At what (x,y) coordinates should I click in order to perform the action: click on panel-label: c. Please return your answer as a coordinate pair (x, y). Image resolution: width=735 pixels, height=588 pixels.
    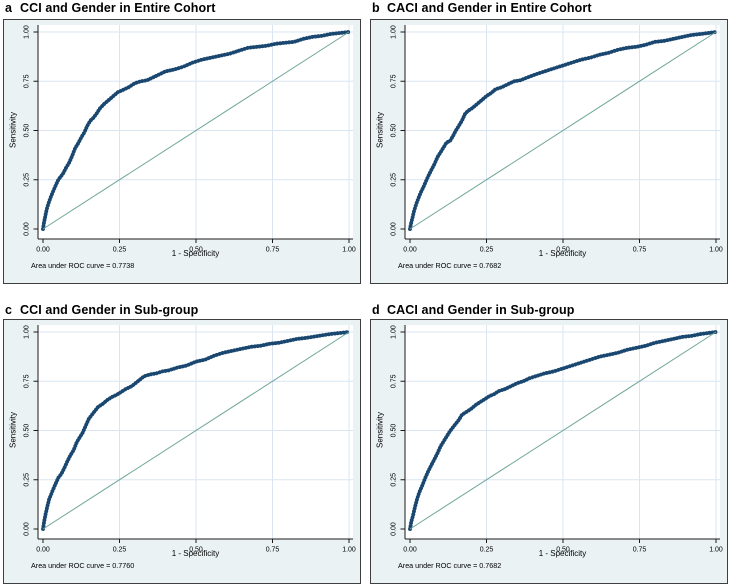
    Looking at the image, I should click on (9, 310).